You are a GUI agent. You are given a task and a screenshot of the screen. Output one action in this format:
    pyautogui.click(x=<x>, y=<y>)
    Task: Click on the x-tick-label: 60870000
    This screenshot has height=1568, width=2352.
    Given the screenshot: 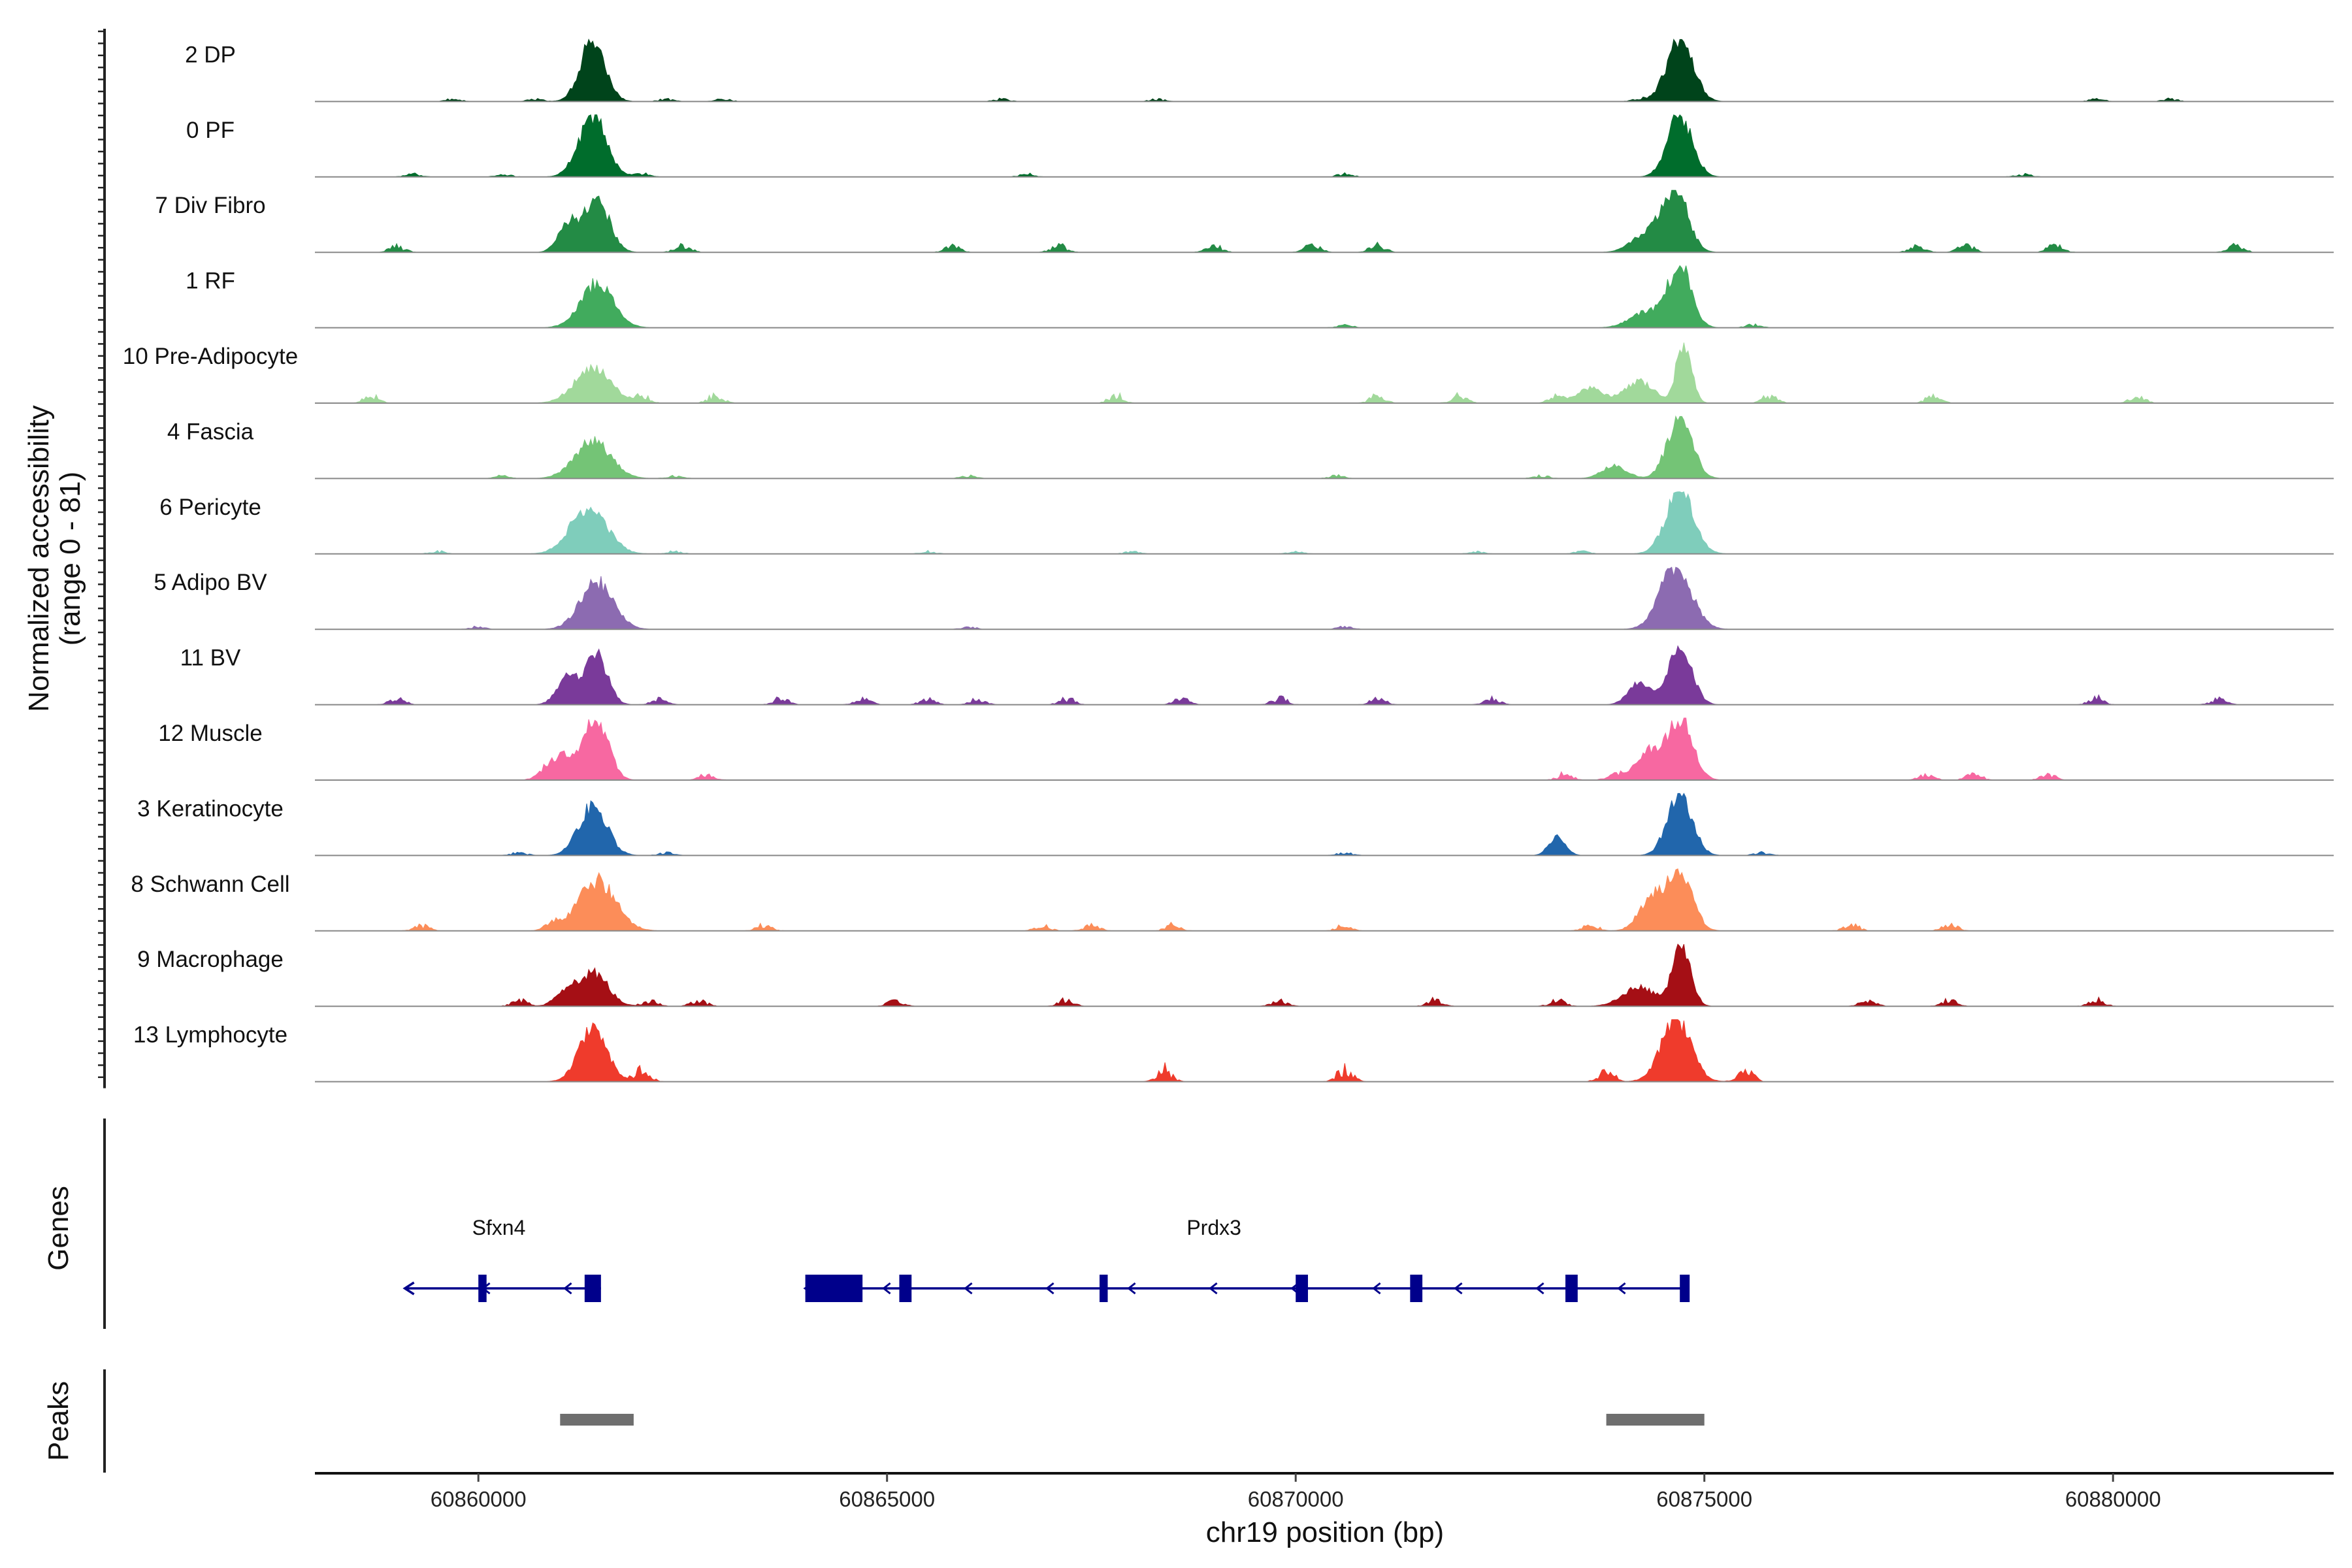 What is the action you would take?
    pyautogui.click(x=1296, y=1499)
    